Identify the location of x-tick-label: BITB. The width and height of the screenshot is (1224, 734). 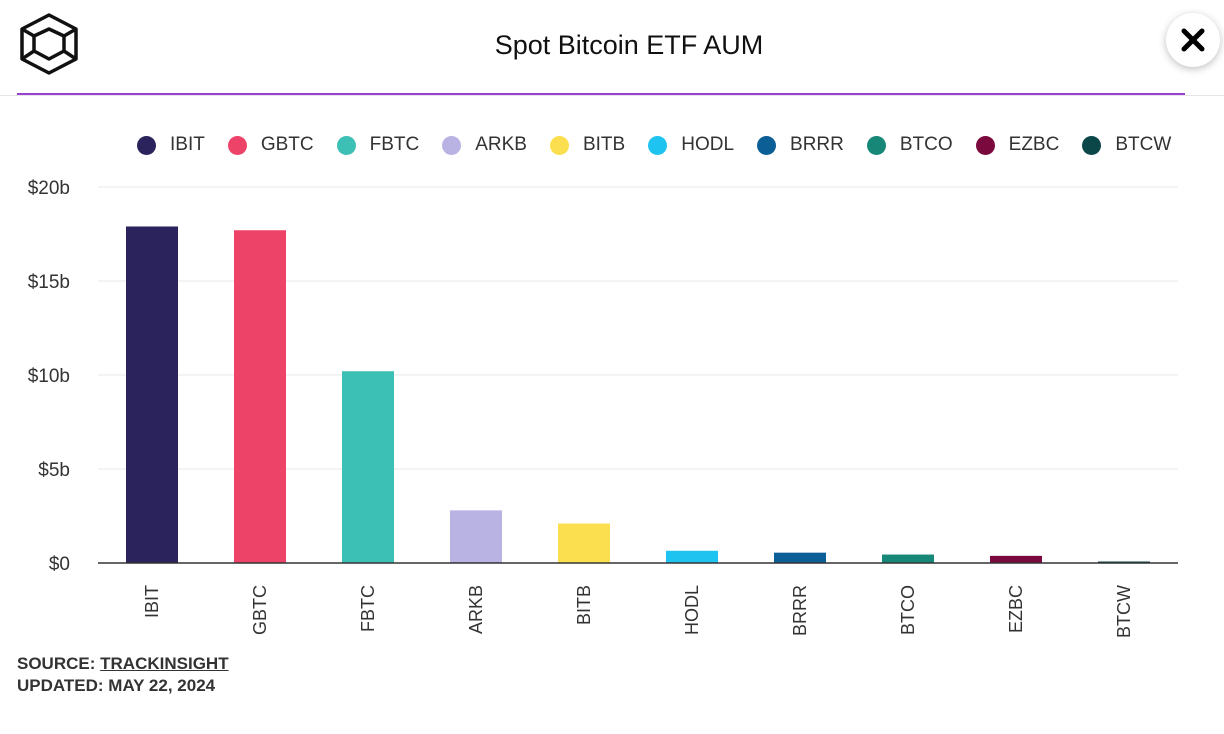
(584, 605).